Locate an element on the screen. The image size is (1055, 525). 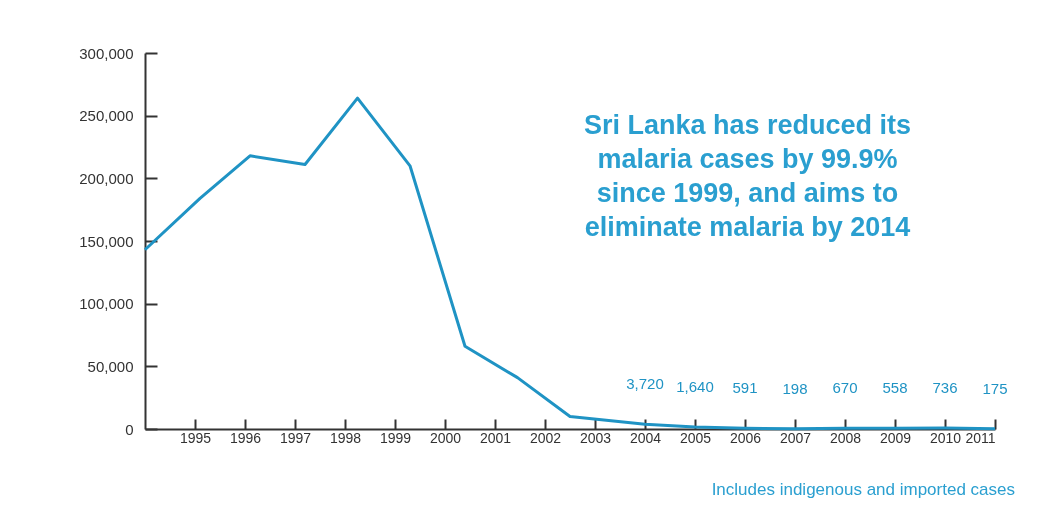
y-tick-label: 200,000 is located at coordinates (106, 178).